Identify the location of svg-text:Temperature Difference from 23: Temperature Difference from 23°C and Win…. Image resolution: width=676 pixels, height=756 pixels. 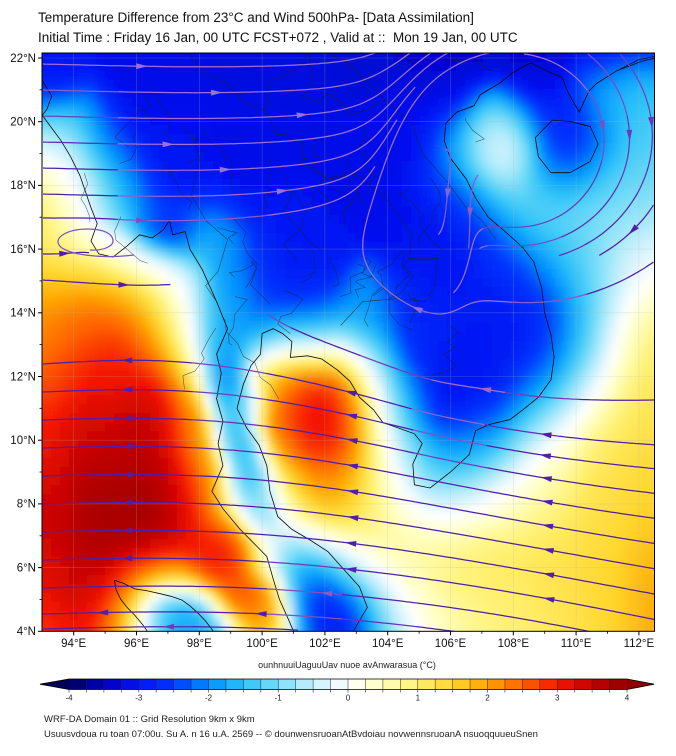
(256, 17).